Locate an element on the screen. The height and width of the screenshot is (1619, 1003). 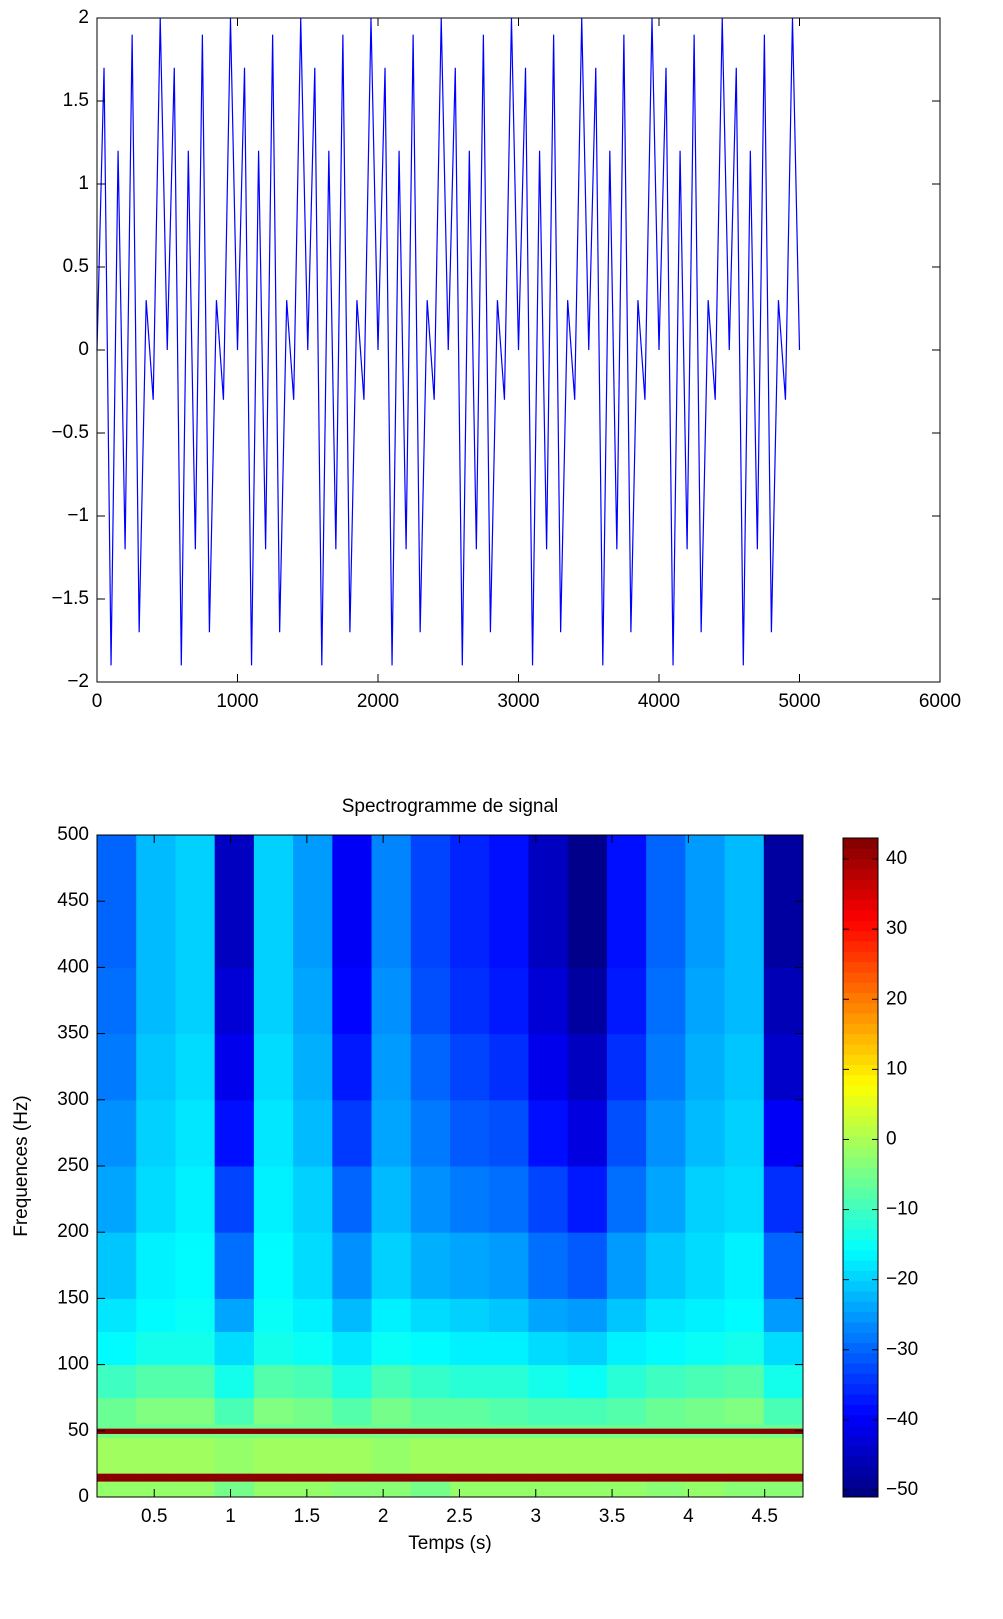
x-tick-label: 4.5 is located at coordinates (764, 1516).